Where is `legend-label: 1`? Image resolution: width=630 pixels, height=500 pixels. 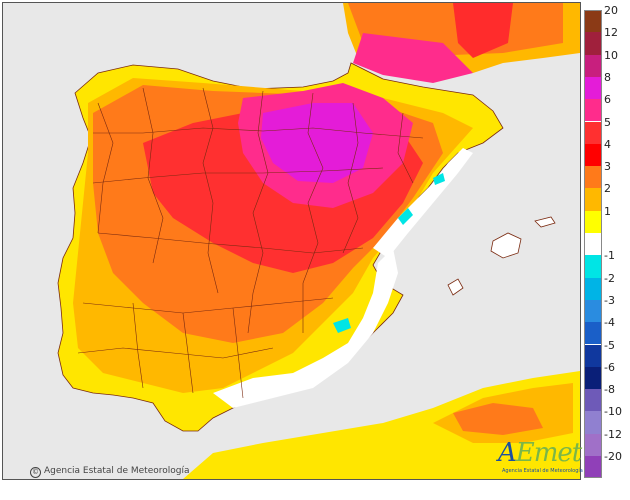 legend-label: 1 is located at coordinates (607, 211).